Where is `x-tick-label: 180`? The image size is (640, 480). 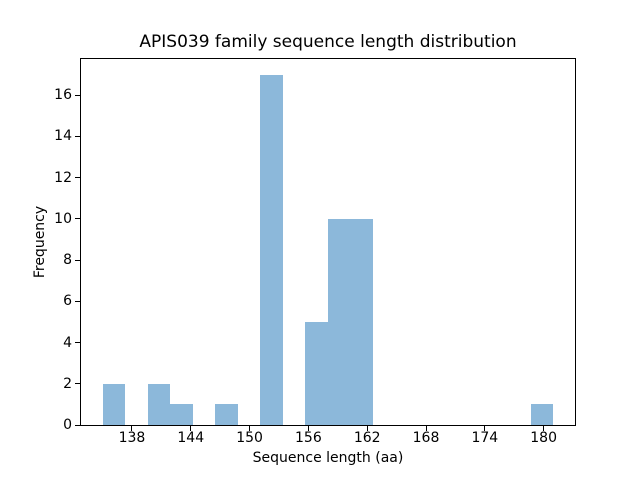 x-tick-label: 180 is located at coordinates (543, 438).